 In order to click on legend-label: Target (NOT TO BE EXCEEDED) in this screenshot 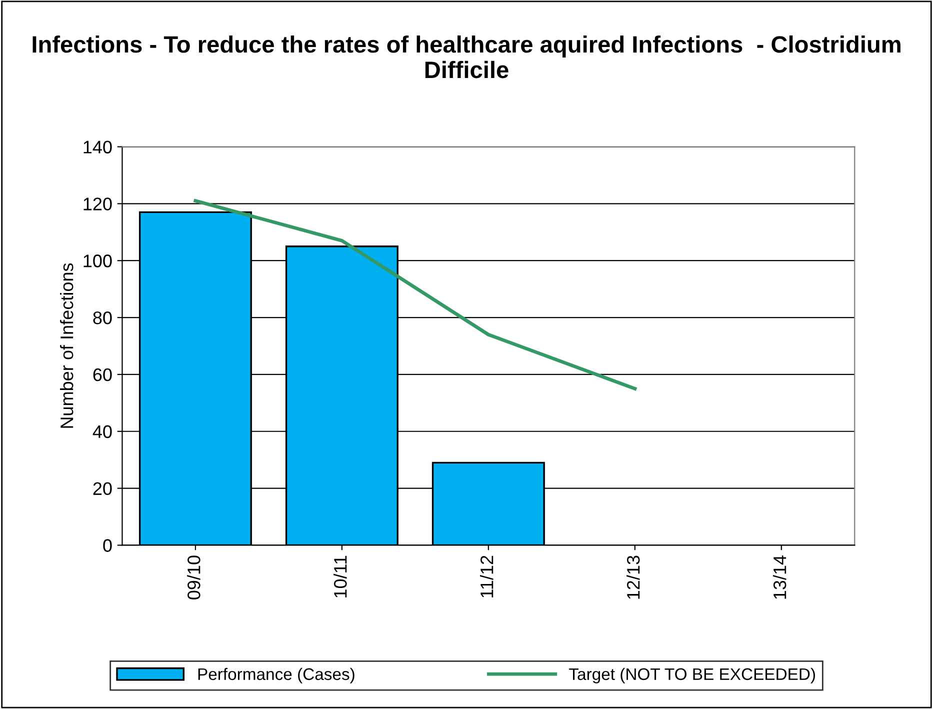, I will do `click(692, 676)`.